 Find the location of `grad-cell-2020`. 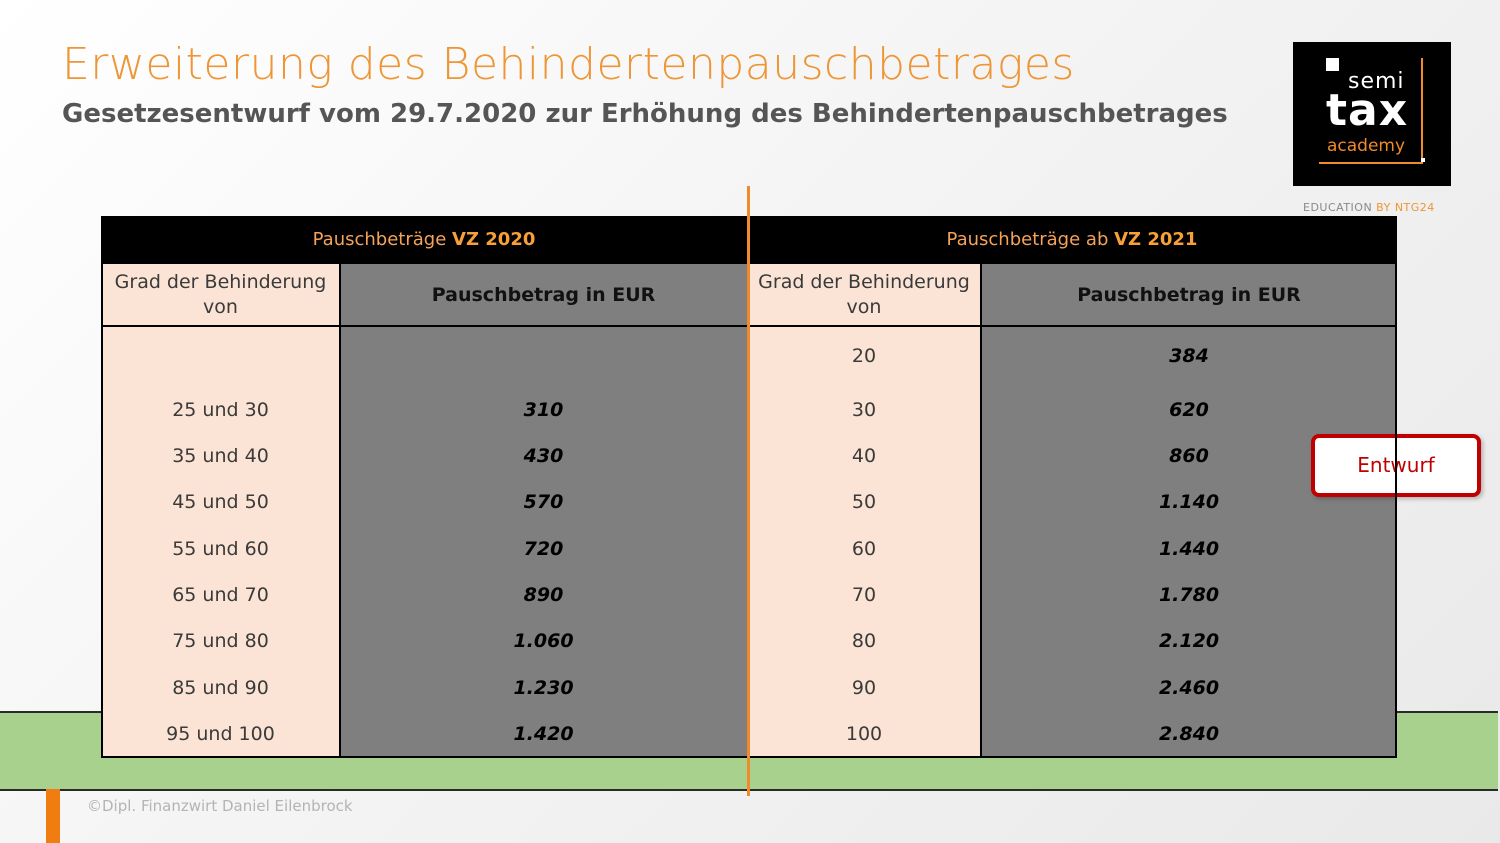

grad-cell-2020 is located at coordinates (220, 356).